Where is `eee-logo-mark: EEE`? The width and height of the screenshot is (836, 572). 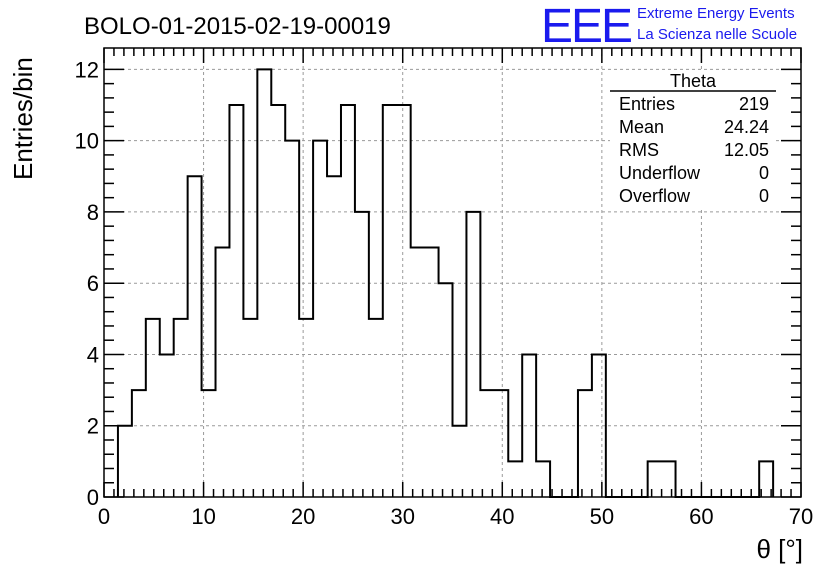
eee-logo-mark: EEE is located at coordinates (586, 26).